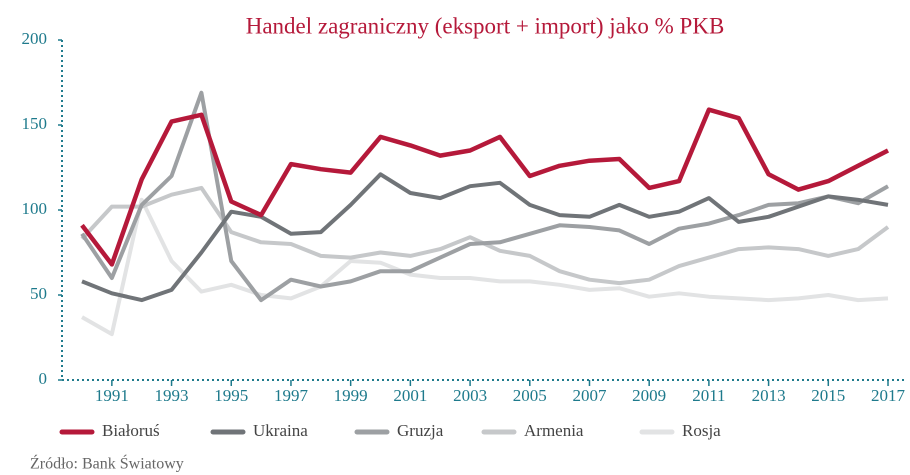  Describe the element at coordinates (43, 378) in the screenshot. I see `y-tick-label: 0` at that location.